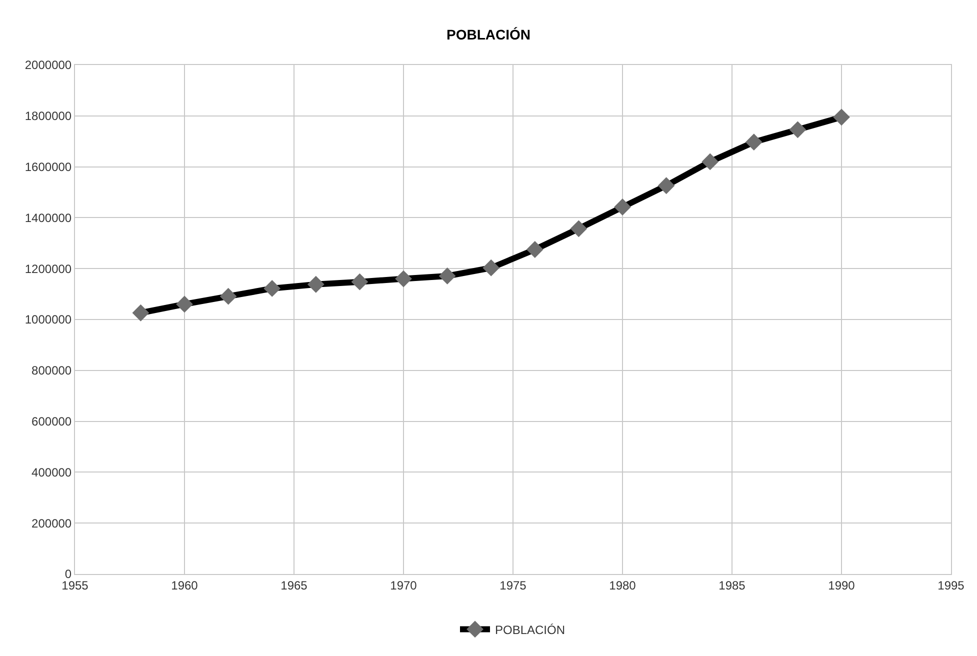 The image size is (977, 656). What do you see at coordinates (48, 116) in the screenshot?
I see `y-tick-label: 1800000` at bounding box center [48, 116].